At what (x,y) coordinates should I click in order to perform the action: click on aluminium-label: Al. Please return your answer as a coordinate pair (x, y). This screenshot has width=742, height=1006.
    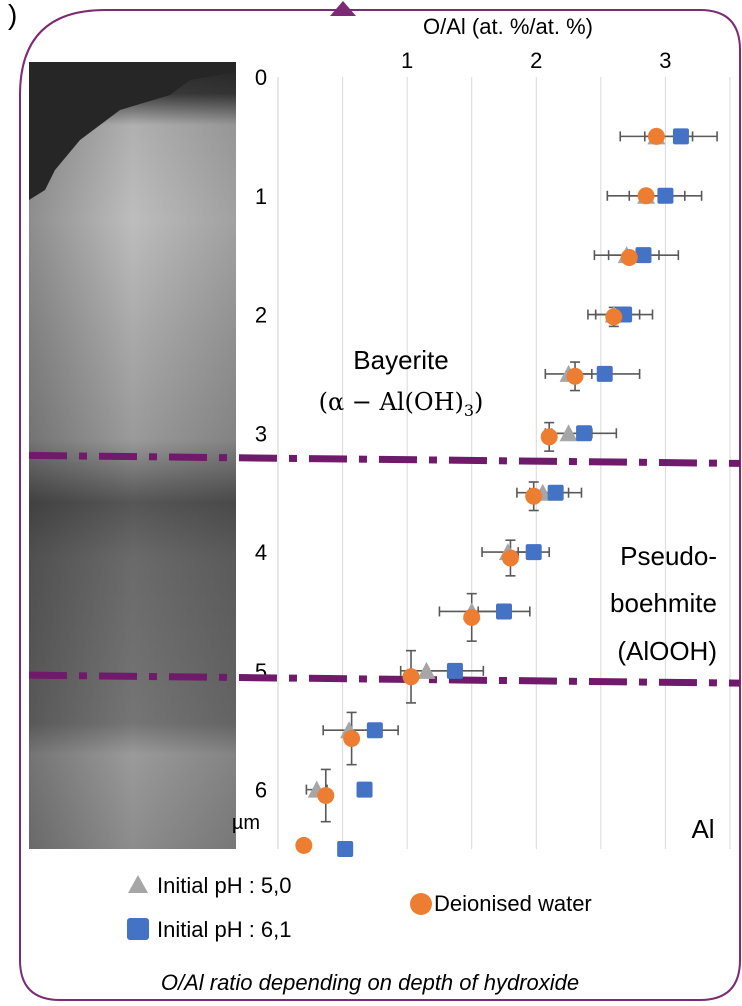
    Looking at the image, I should click on (702, 829).